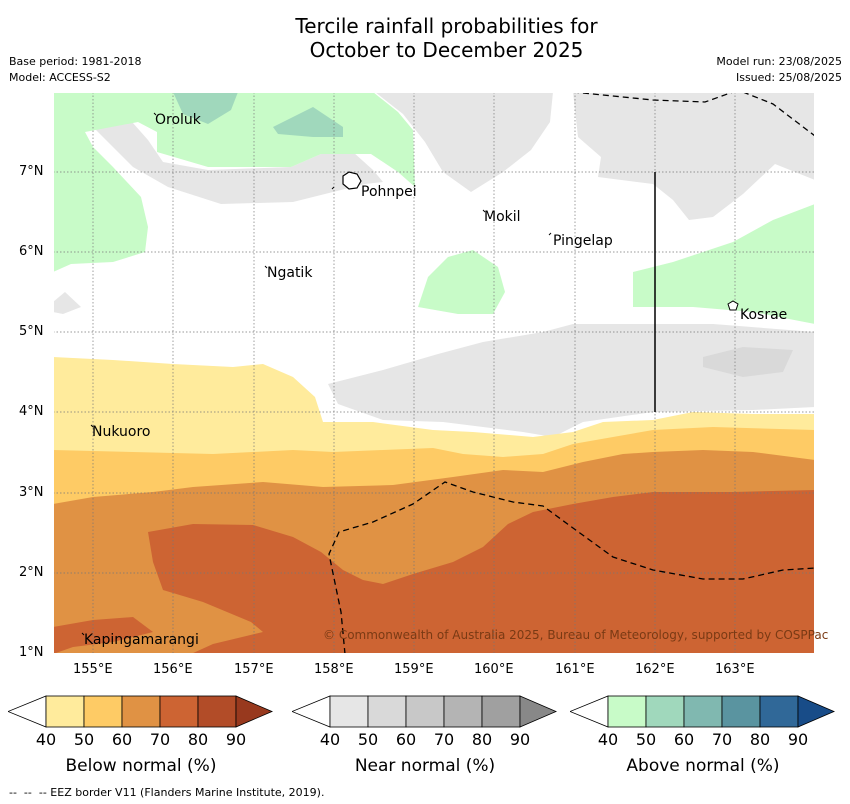 The height and width of the screenshot is (804, 850). What do you see at coordinates (425, 766) in the screenshot?
I see `near-normal-title: Near normal (%)` at bounding box center [425, 766].